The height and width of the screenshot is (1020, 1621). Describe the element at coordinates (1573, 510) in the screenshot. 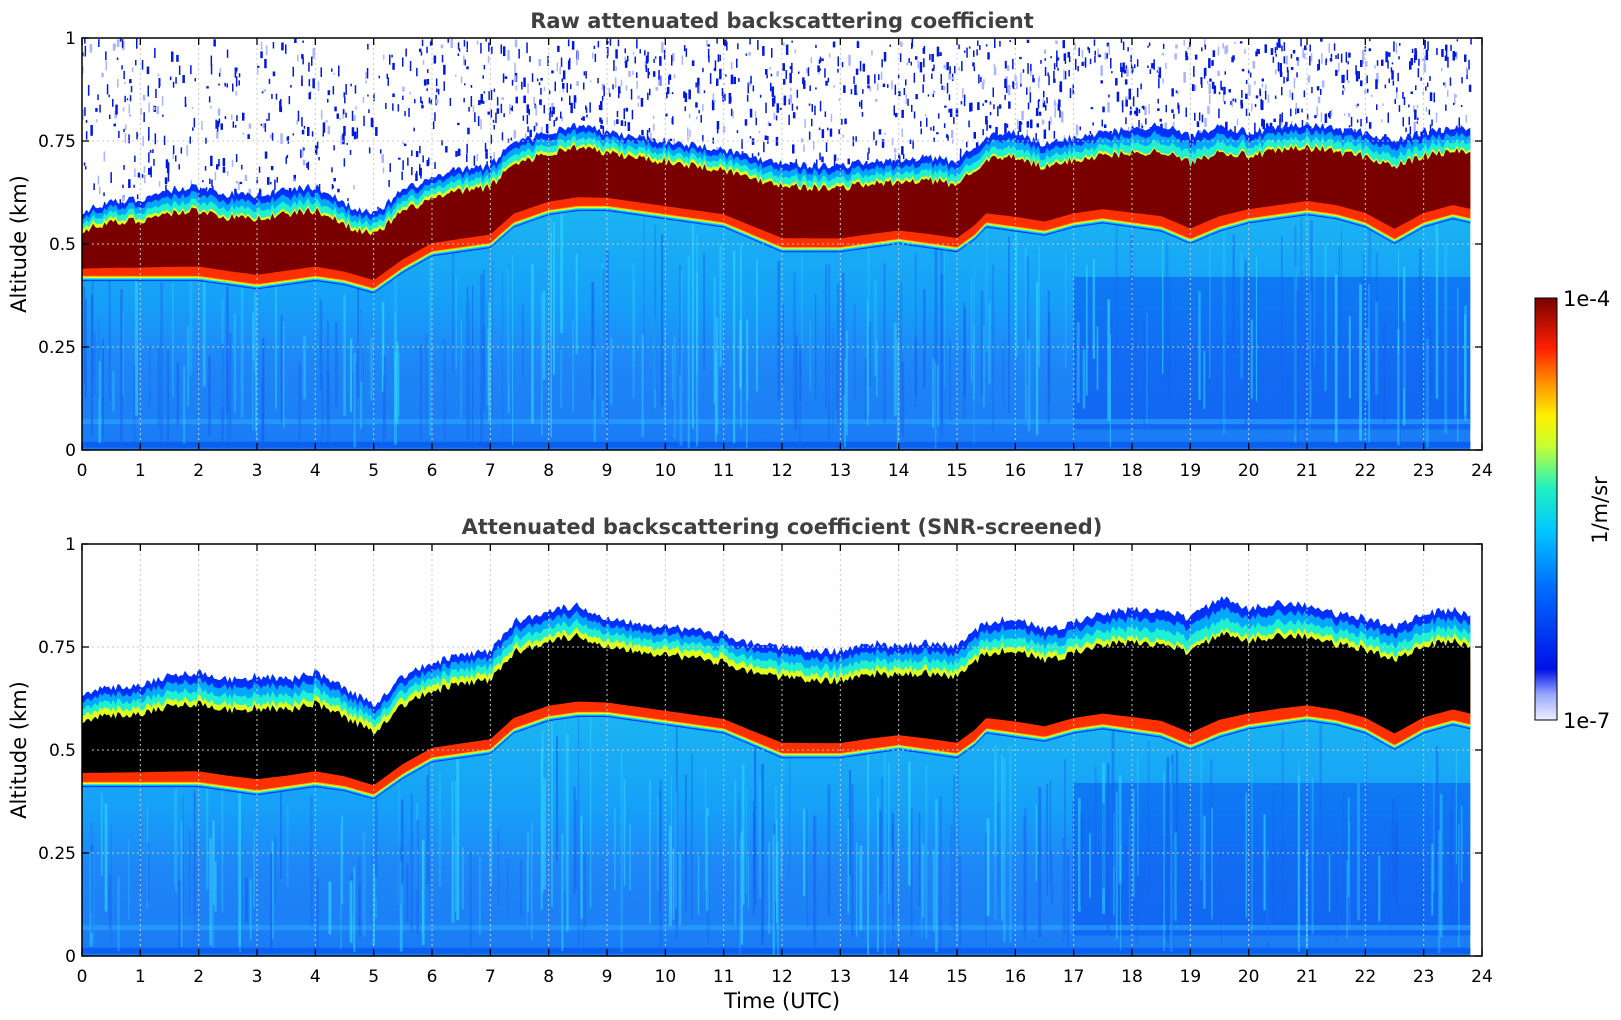

I see `colorbar: 1e-4 1e-7 1/m/sr` at that location.